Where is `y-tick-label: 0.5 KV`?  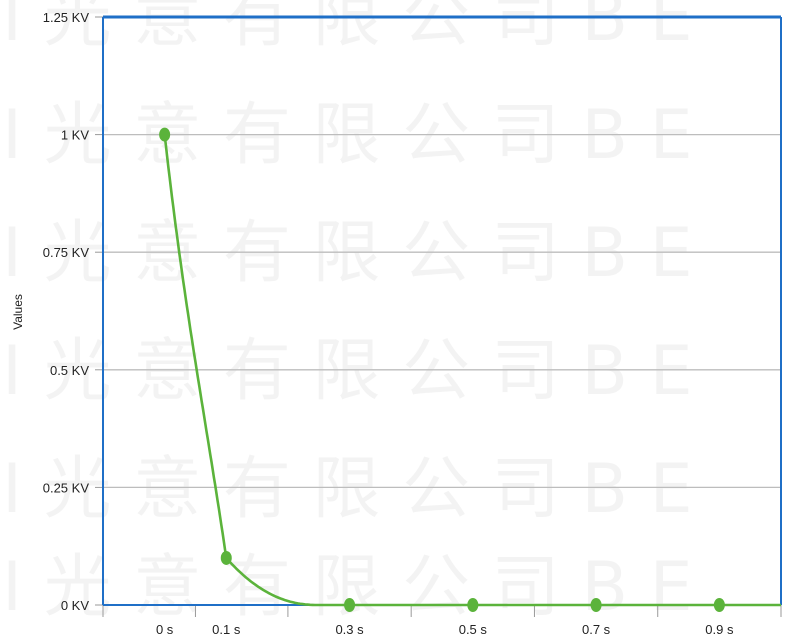
y-tick-label: 0.5 KV is located at coordinates (69, 370).